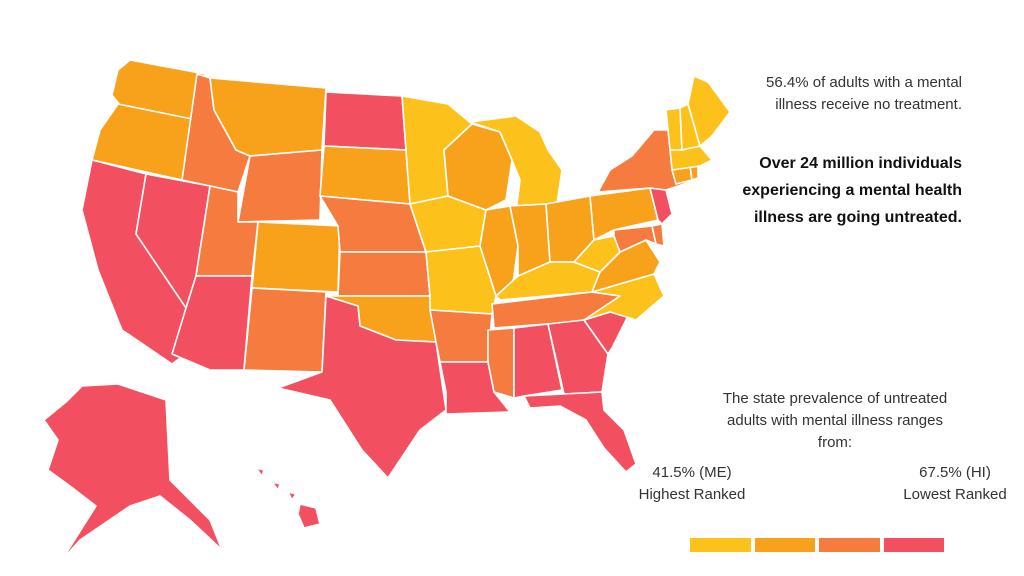 Image resolution: width=1024 pixels, height=576 pixels. What do you see at coordinates (860, 163) in the screenshot?
I see `untreated-count-line-1: Over 24 million individuals` at bounding box center [860, 163].